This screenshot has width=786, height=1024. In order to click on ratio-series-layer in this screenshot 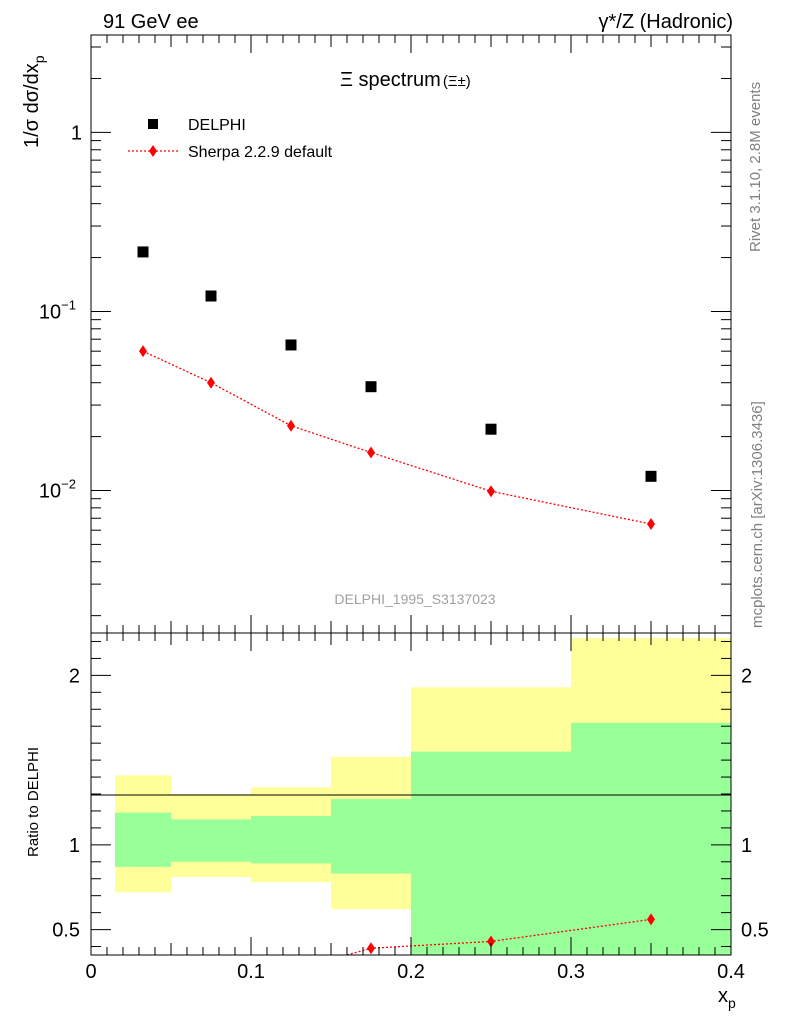, I will do `click(500, 934)`.